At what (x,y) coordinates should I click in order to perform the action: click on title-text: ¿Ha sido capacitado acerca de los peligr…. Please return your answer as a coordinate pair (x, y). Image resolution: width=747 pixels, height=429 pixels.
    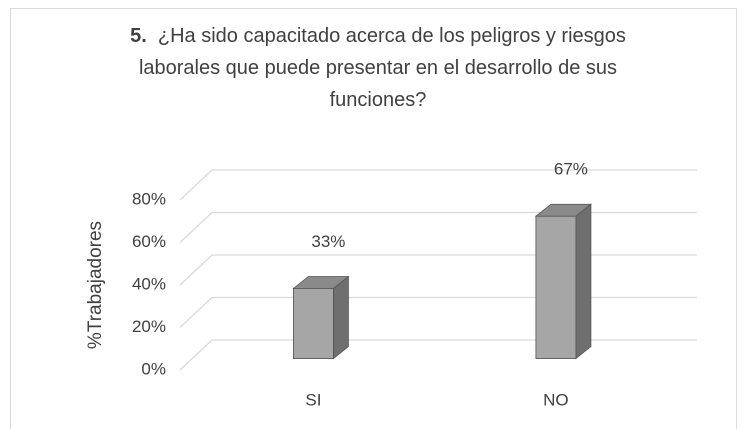
    Looking at the image, I should click on (382, 68).